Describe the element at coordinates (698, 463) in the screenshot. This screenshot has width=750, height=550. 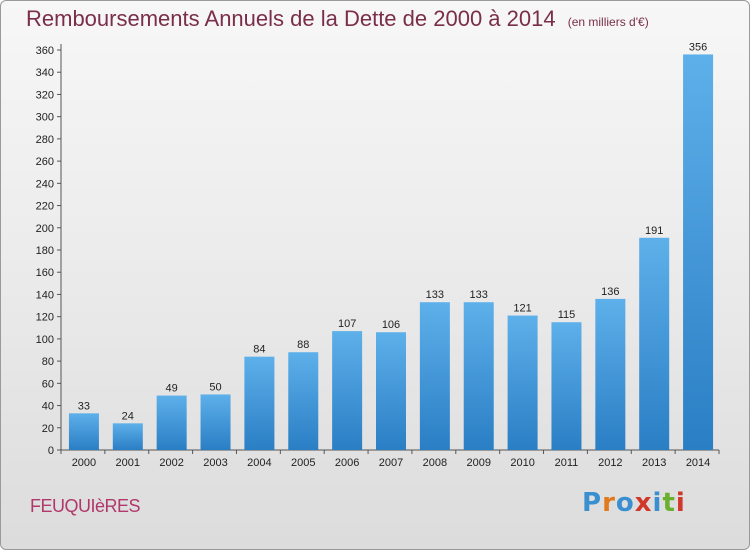
I see `x-tick-label: 2014` at that location.